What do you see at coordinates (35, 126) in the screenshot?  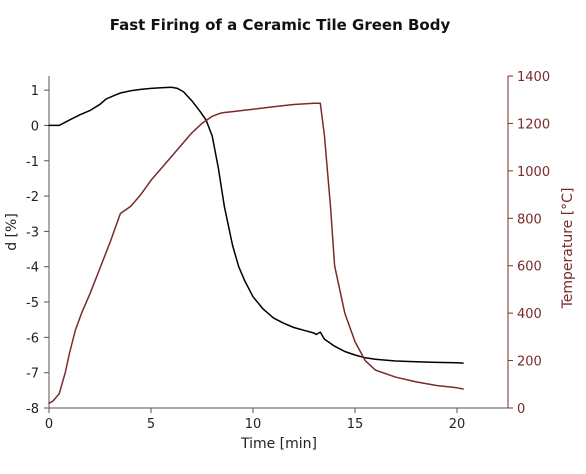 I see `y-left-tick-label: 0` at bounding box center [35, 126].